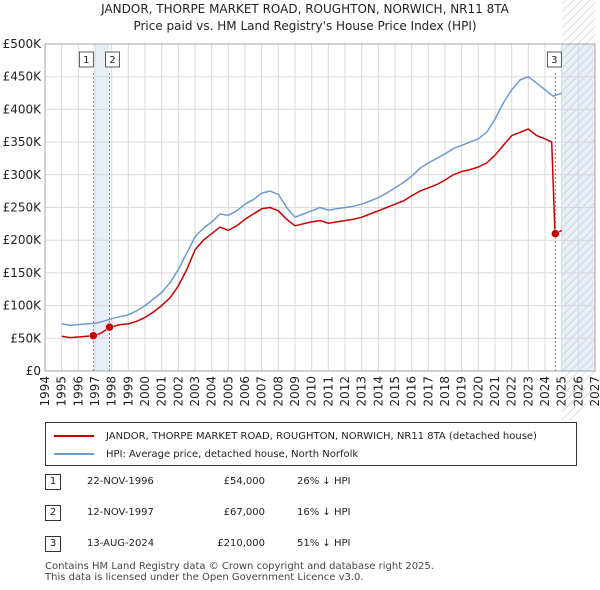 The width and height of the screenshot is (600, 590). What do you see at coordinates (528, 391) in the screenshot?
I see `x-tick-label: 2023` at bounding box center [528, 391].